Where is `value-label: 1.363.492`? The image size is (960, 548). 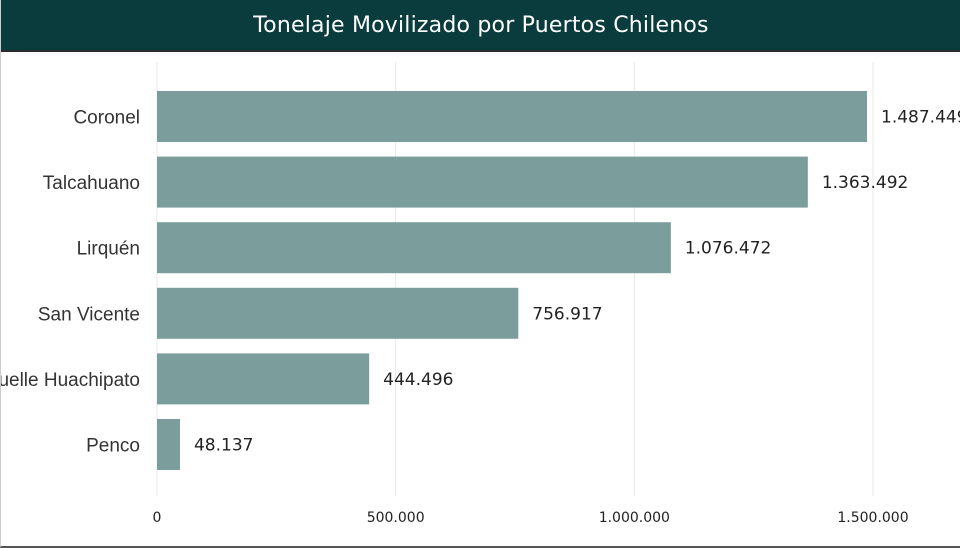 value-label: 1.363.492 is located at coordinates (865, 183).